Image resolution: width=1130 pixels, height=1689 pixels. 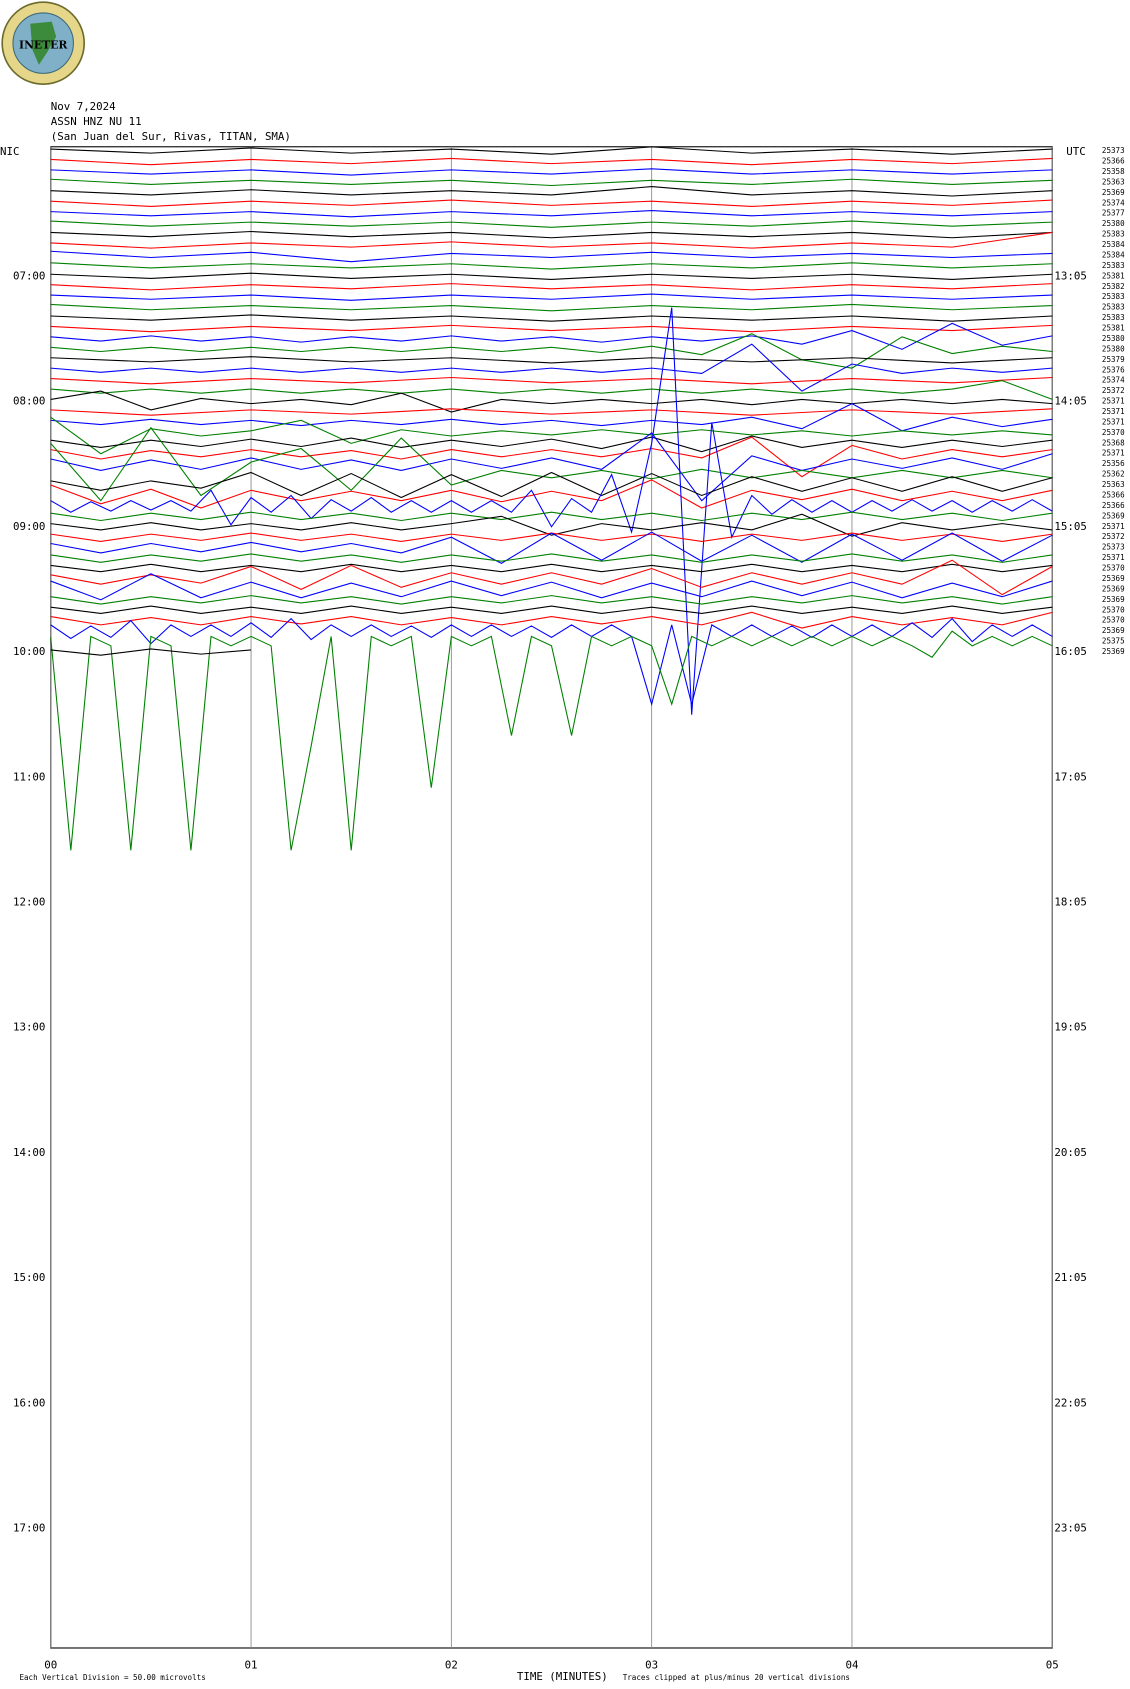 I want to click on trace-label: 25384, so click(x=1113, y=254).